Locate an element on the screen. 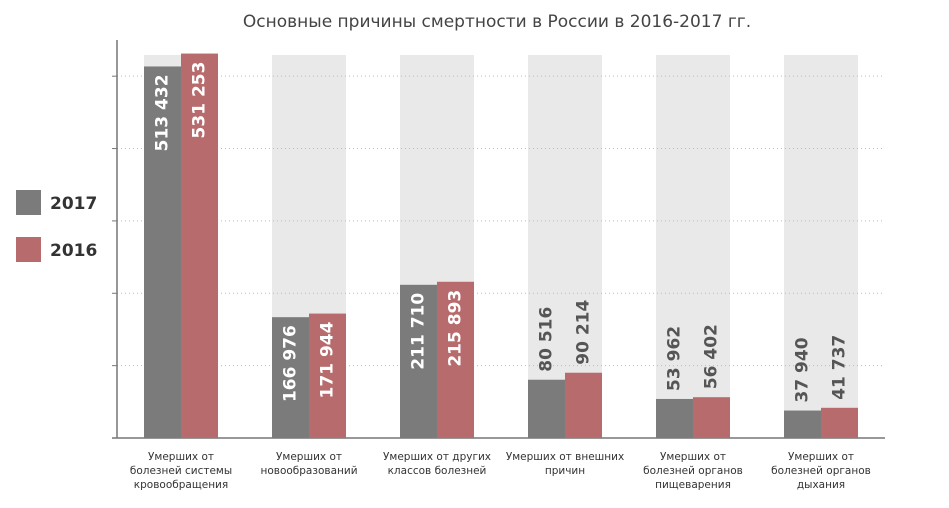 The height and width of the screenshot is (508, 949). x-tick-label: Умерших от болезней органов пищеварения is located at coordinates (693, 471).